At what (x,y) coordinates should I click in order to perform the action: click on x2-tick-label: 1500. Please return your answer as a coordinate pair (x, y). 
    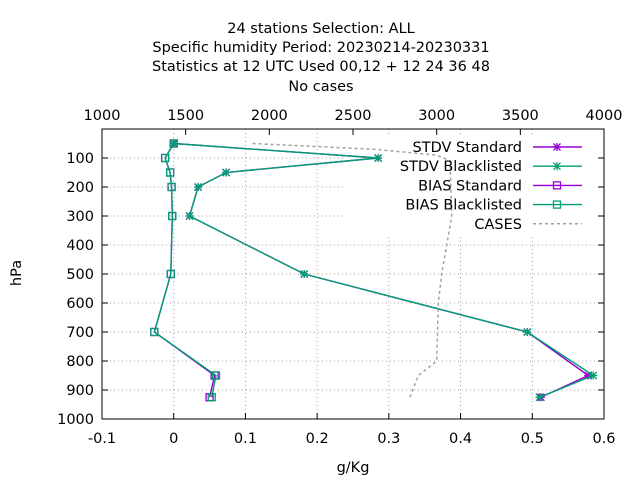
    Looking at the image, I should click on (185, 116).